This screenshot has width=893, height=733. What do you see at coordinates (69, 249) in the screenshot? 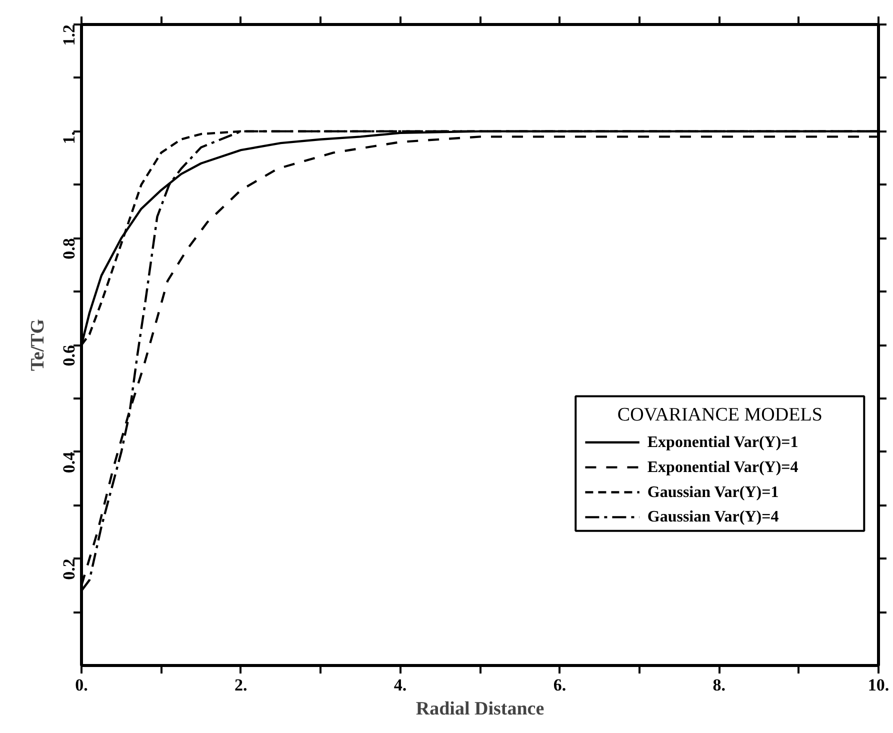
I see `y-tick-label: 0.8` at bounding box center [69, 249].